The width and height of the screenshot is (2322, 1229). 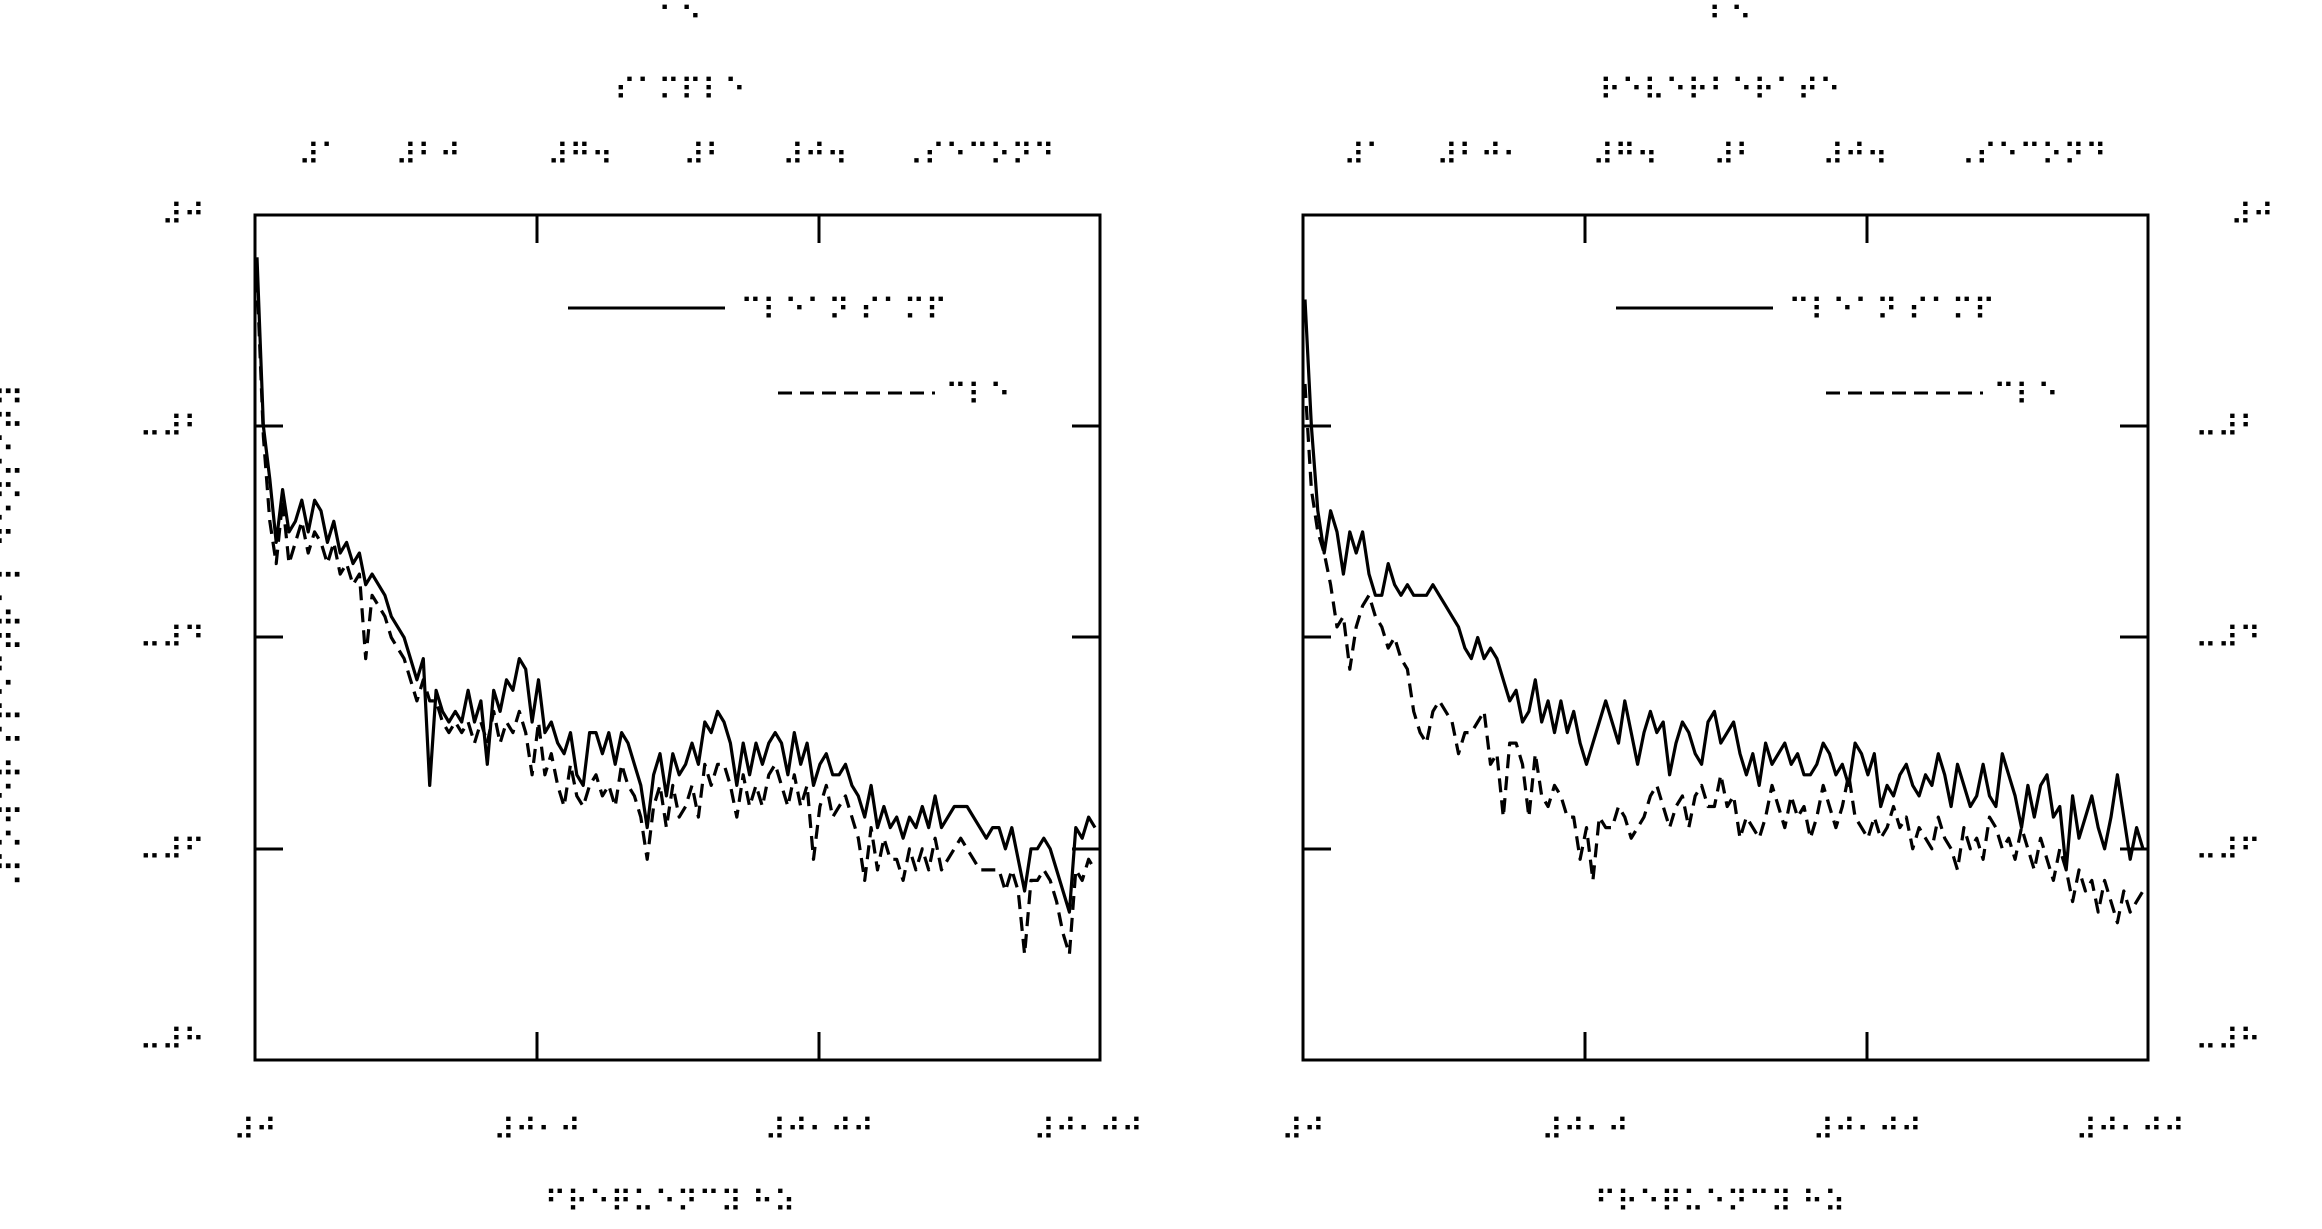 What do you see at coordinates (676, 155) in the screenshot?
I see `panel-a-top-ticks: ⠼⠁ ⠼⠃⠚ ⠼⠛⠲ ⠼⠃ ⠼⠚⠲ ⠠⠎⠑⠉⠕⠝⠙` at bounding box center [676, 155].